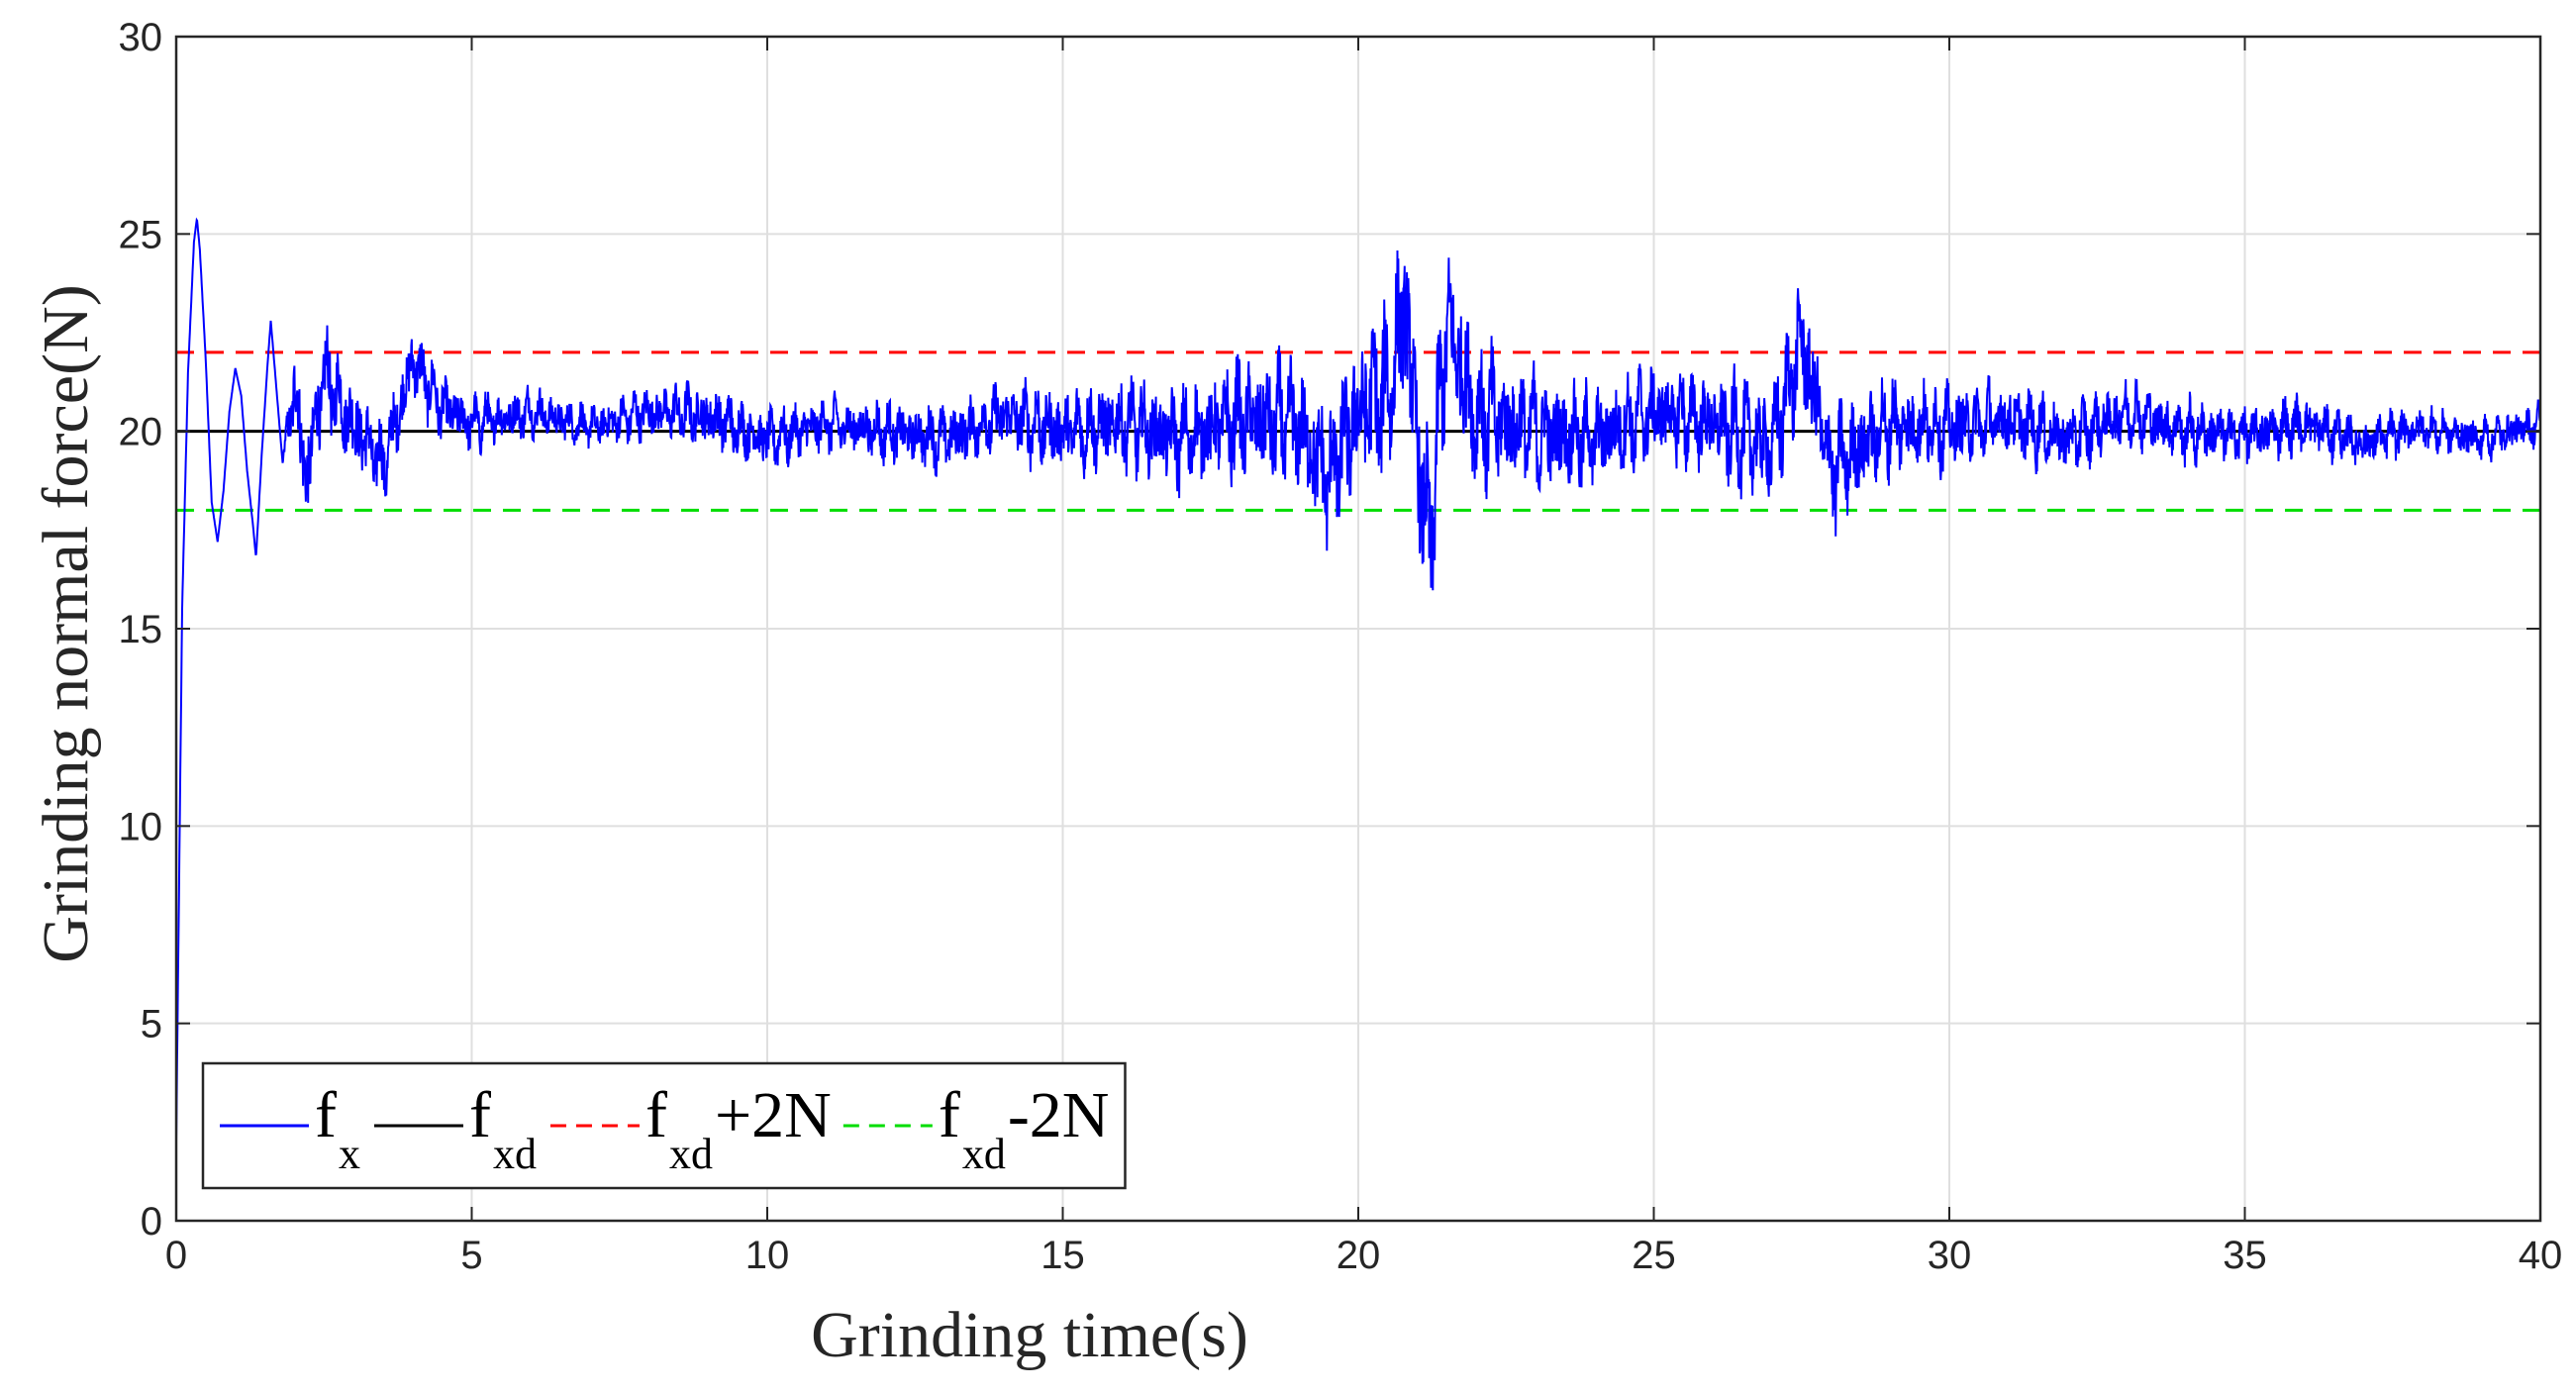  What do you see at coordinates (141, 432) in the screenshot?
I see `y-tick-label: 20` at bounding box center [141, 432].